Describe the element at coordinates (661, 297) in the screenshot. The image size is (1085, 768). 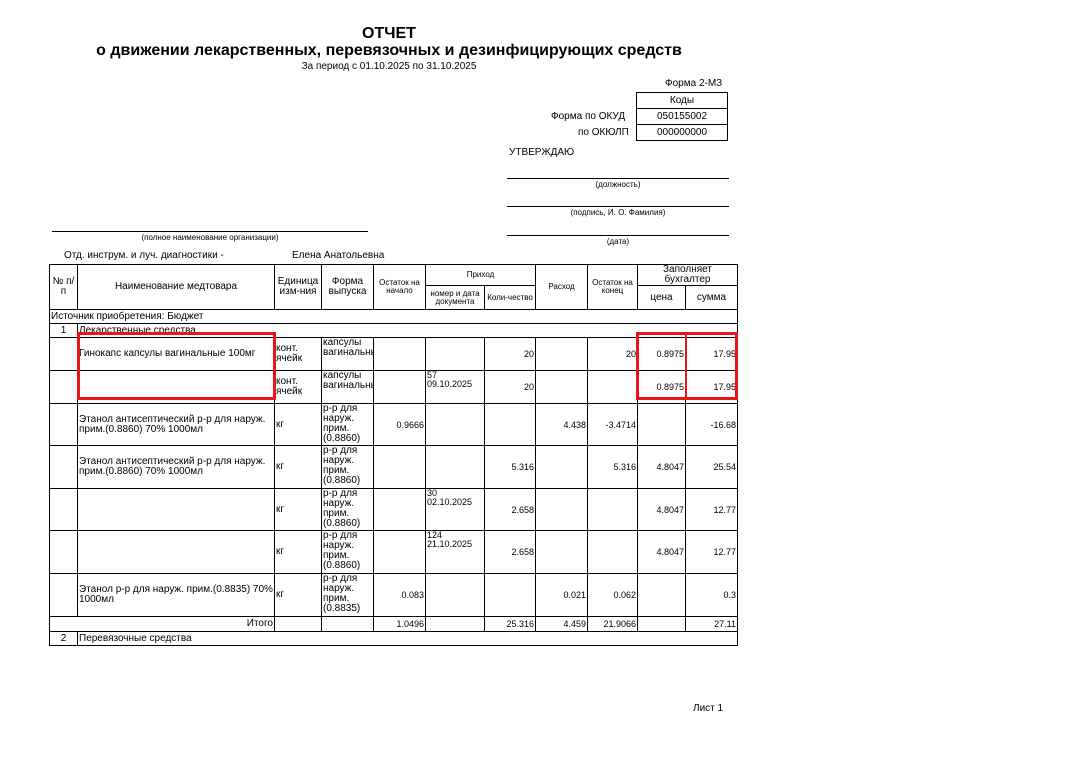
I see `header-price: цена` at that location.